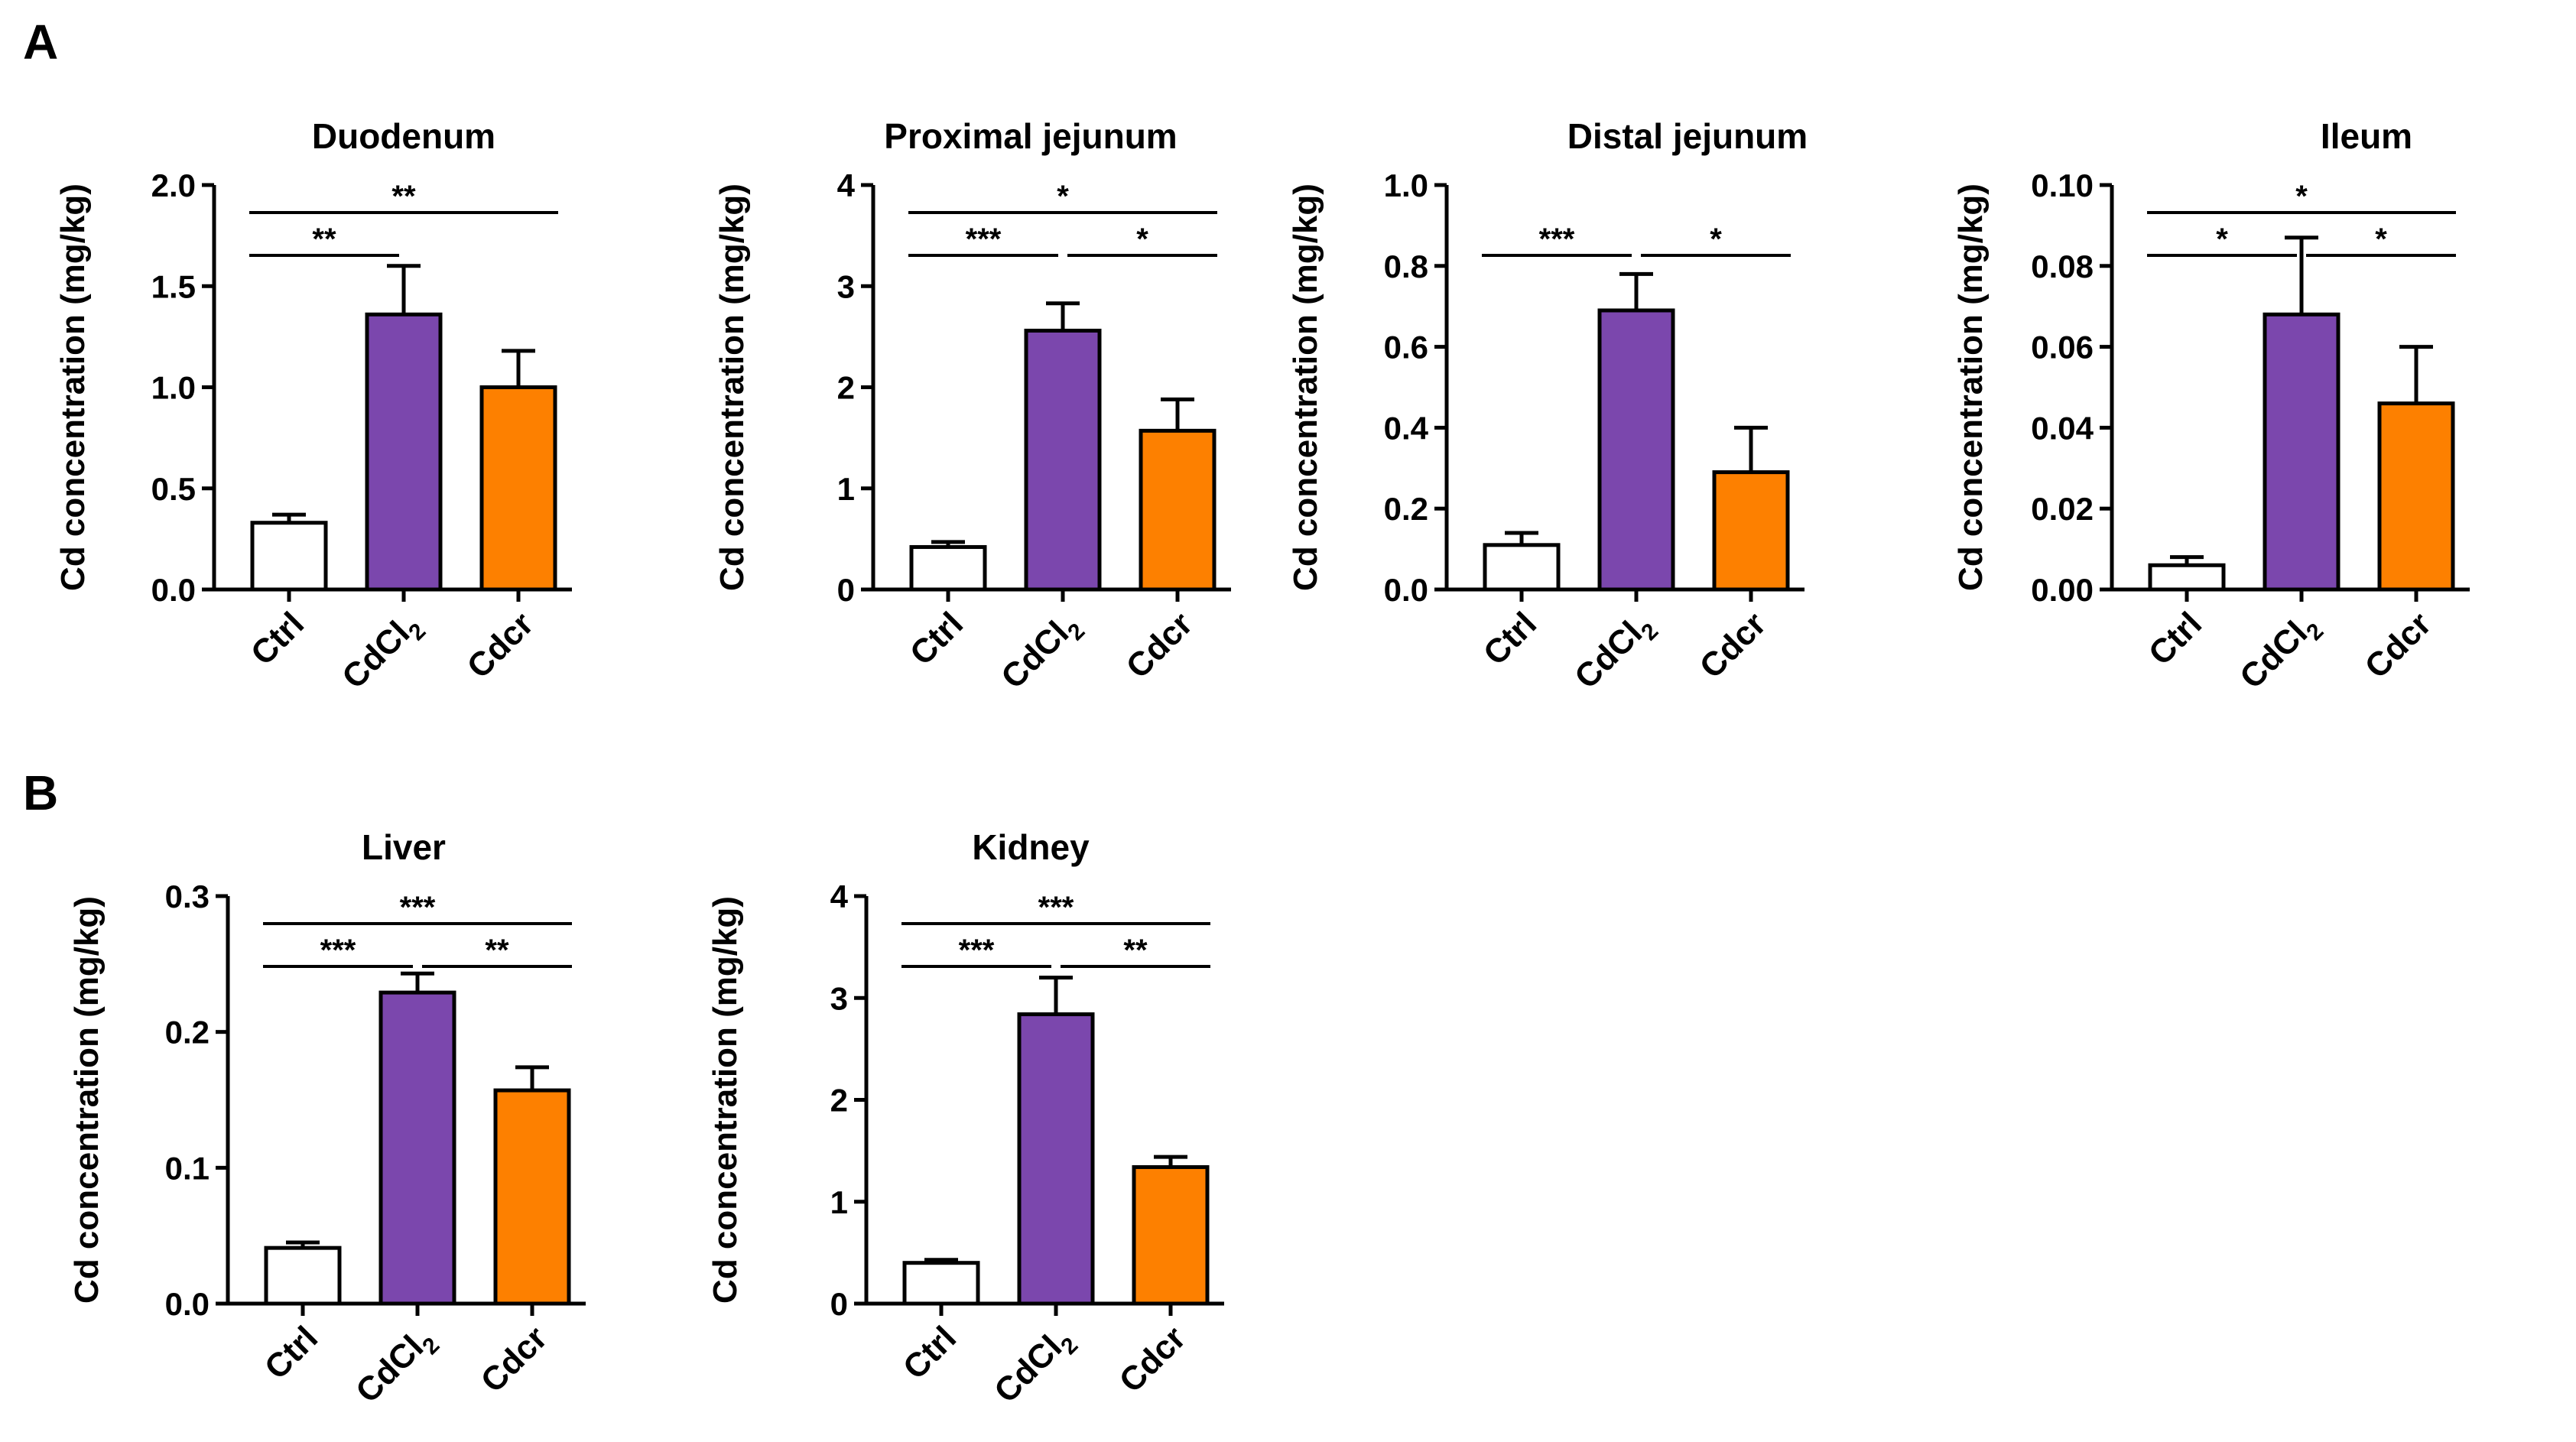 This screenshot has width=2576, height=1442. I want to click on y-tick-label: 0.00, so click(2063, 590).